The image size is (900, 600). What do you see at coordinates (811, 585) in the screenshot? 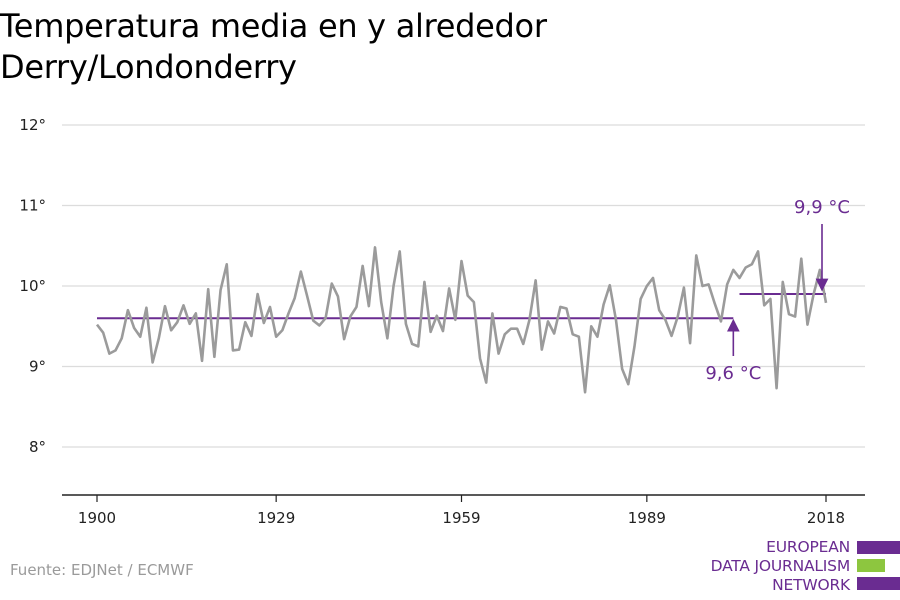
I see `logo-line-3: NETWORK` at bounding box center [811, 585].